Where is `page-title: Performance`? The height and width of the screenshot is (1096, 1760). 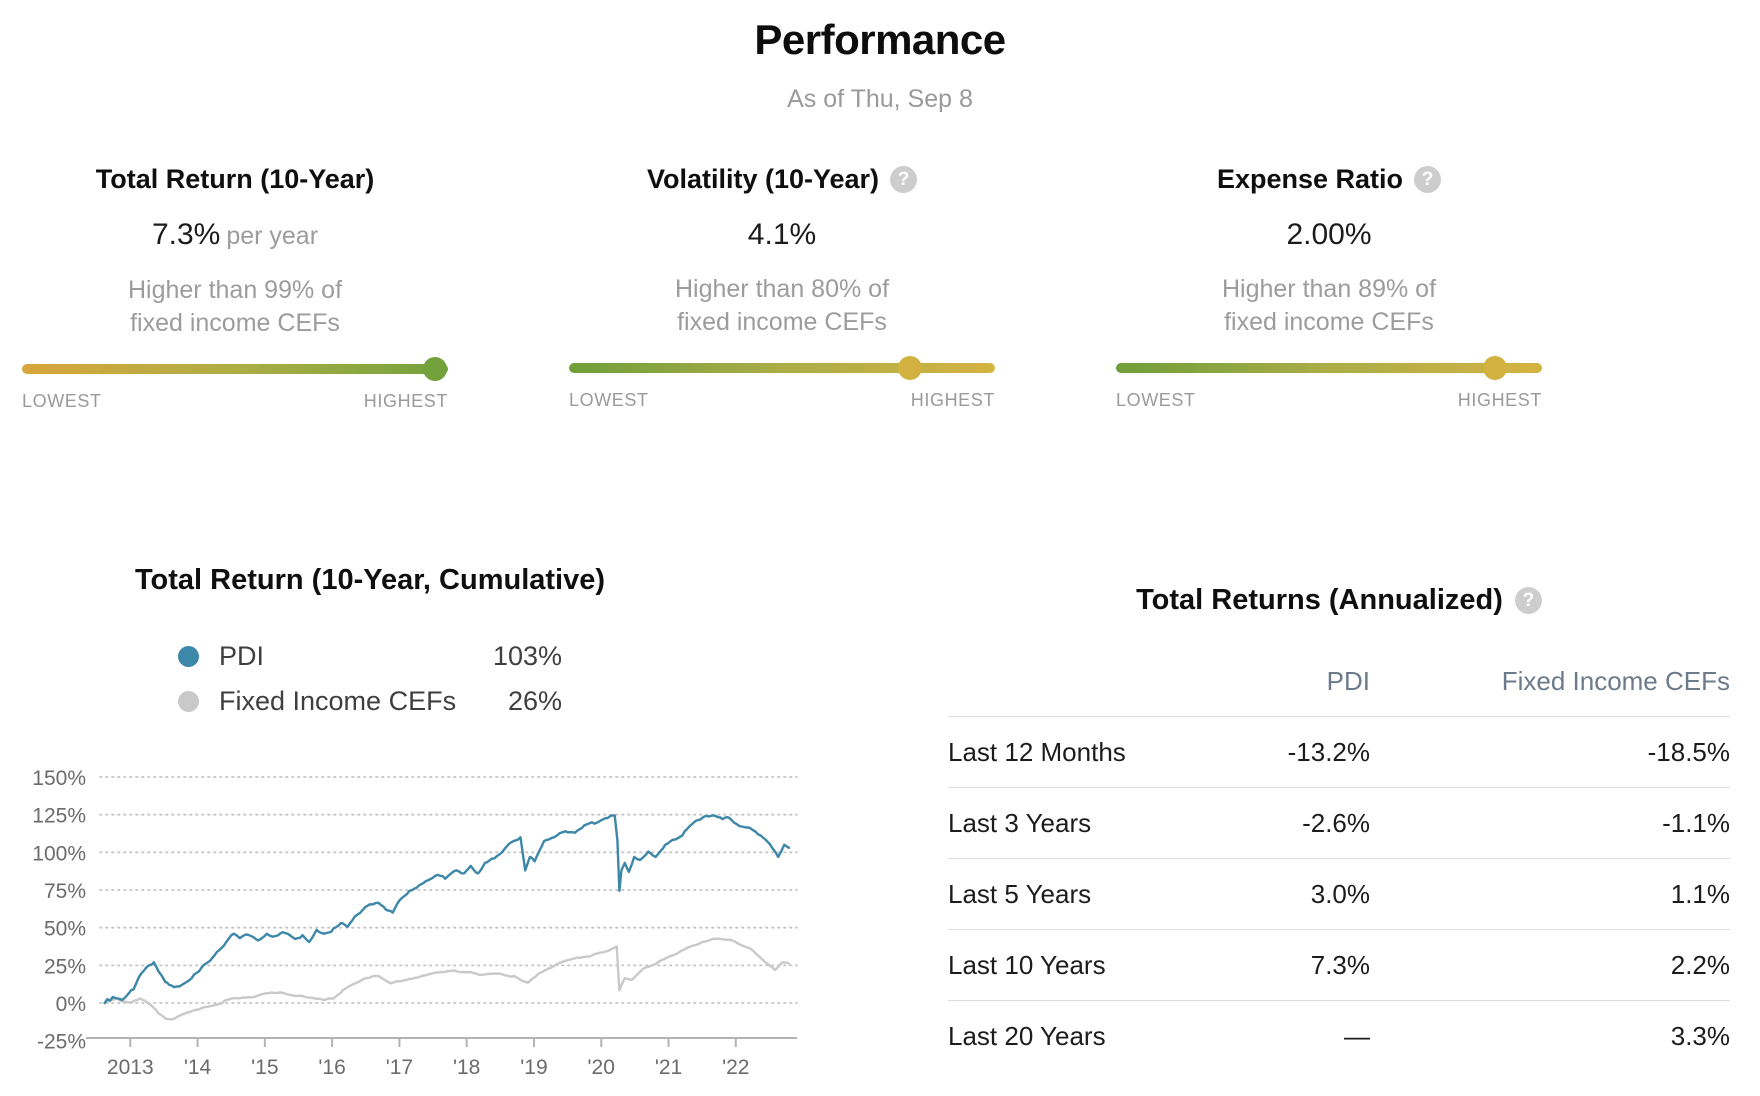
page-title: Performance is located at coordinates (880, 39).